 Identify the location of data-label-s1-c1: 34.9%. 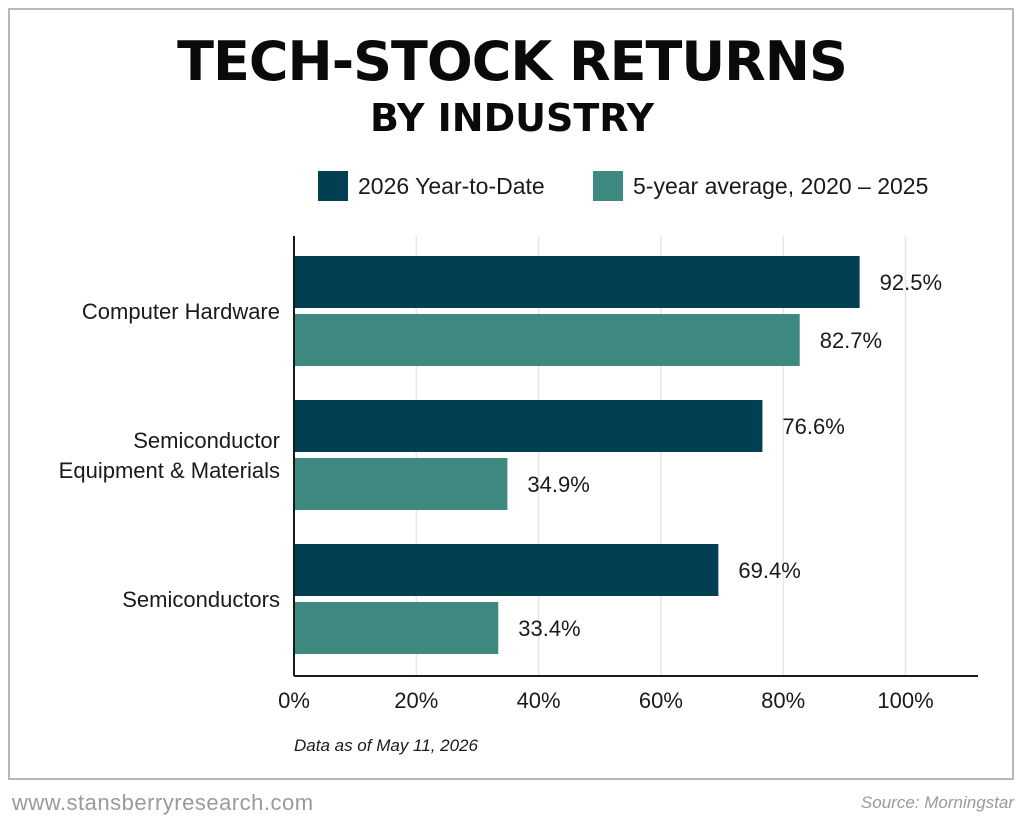
(558, 484).